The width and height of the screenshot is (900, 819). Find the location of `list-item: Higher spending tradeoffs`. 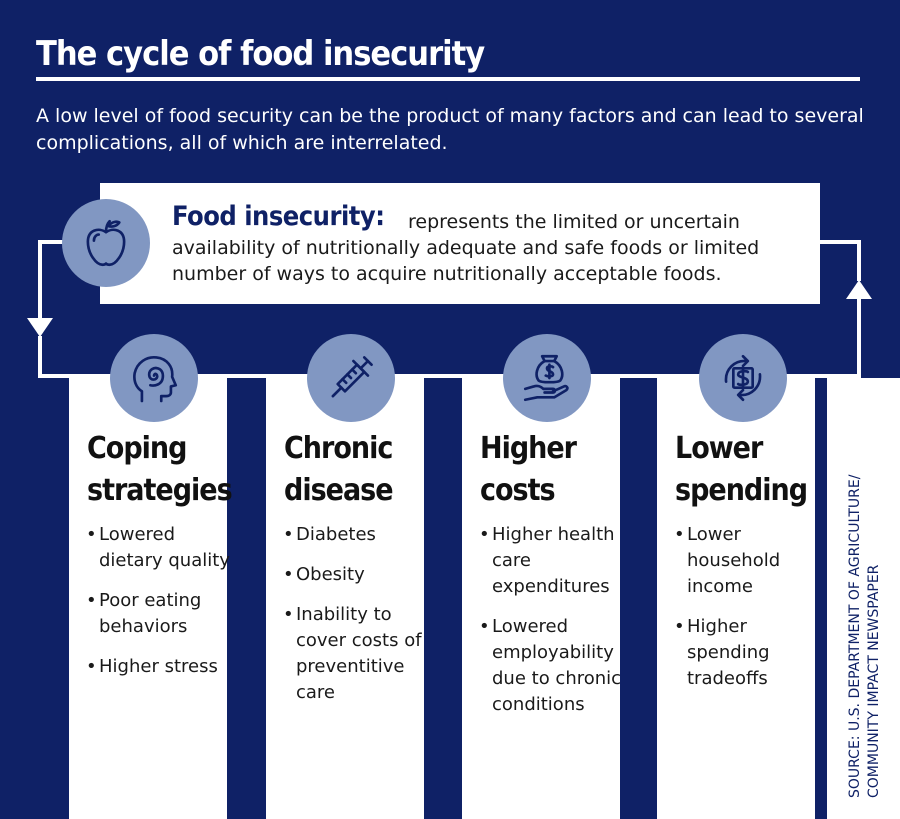

list-item: Higher spending tradeoffs is located at coordinates (747, 653).